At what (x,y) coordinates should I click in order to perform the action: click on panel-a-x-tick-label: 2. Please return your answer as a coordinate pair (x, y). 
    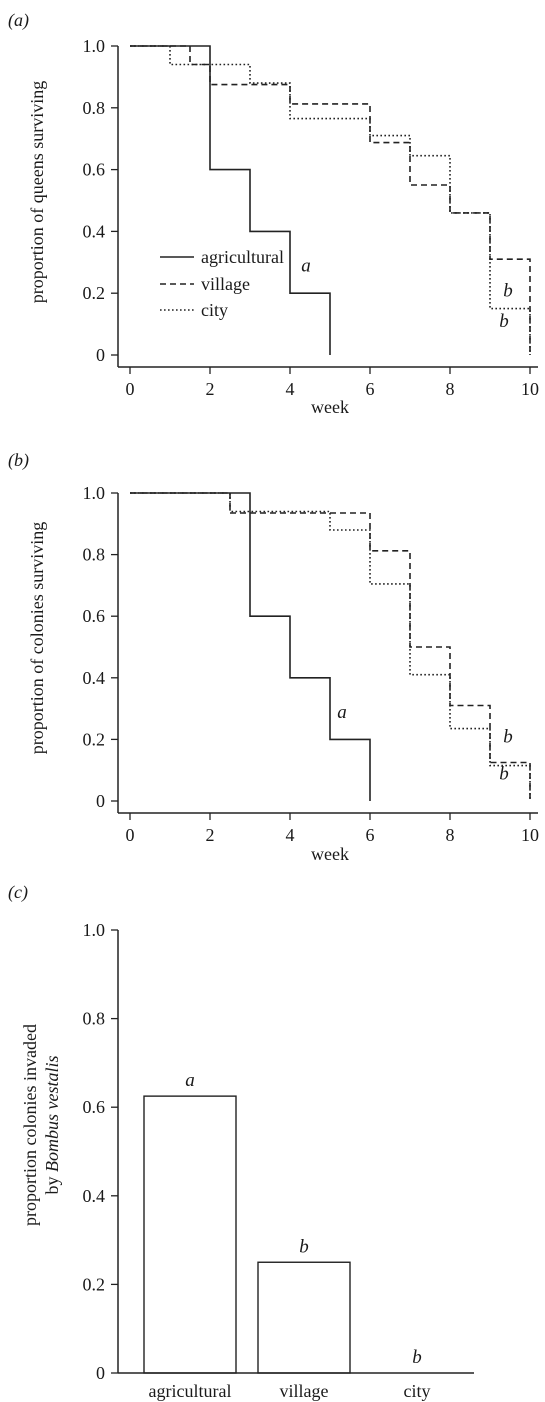
    Looking at the image, I should click on (210, 389).